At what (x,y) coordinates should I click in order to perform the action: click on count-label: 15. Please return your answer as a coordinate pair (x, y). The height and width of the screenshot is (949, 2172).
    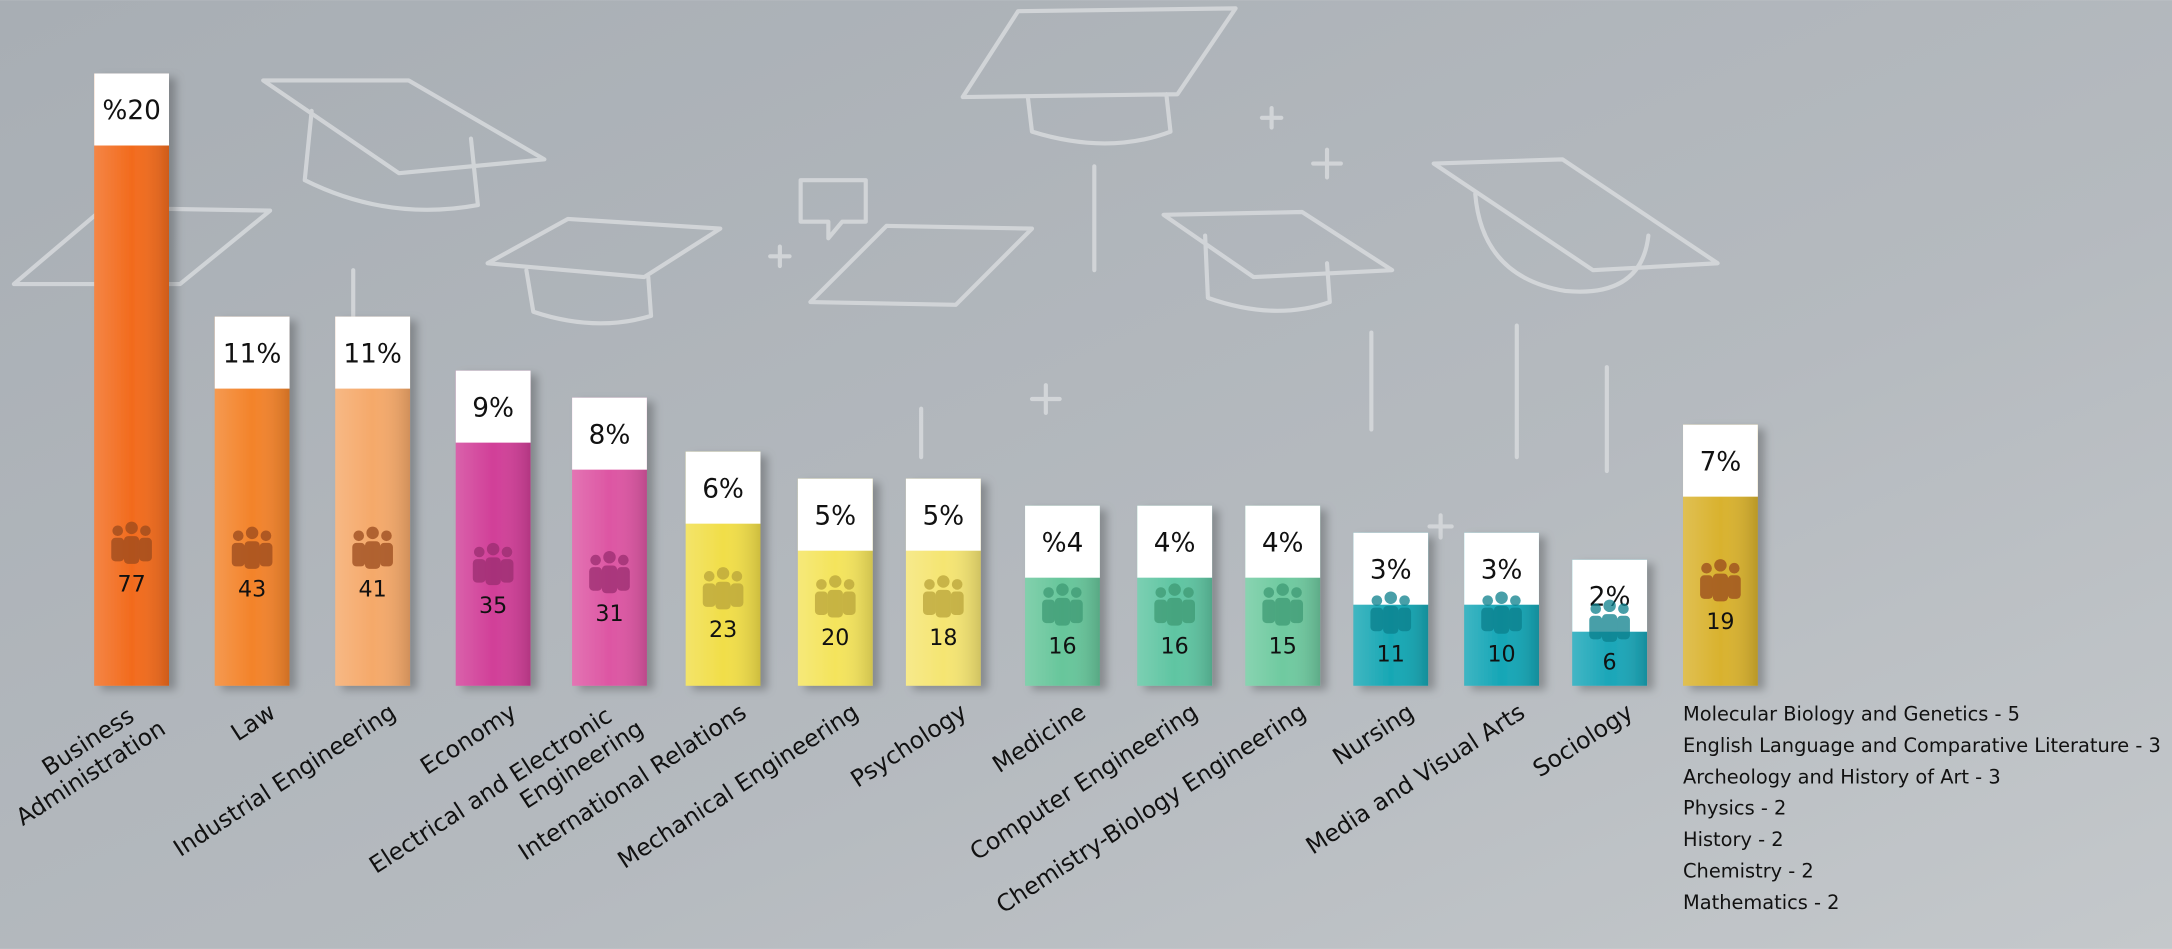
    Looking at the image, I should click on (1283, 646).